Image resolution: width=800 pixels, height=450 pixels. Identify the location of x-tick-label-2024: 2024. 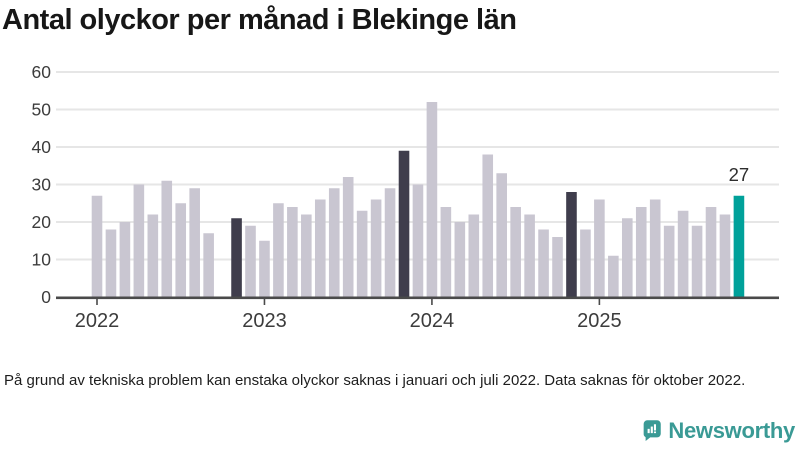
(432, 321).